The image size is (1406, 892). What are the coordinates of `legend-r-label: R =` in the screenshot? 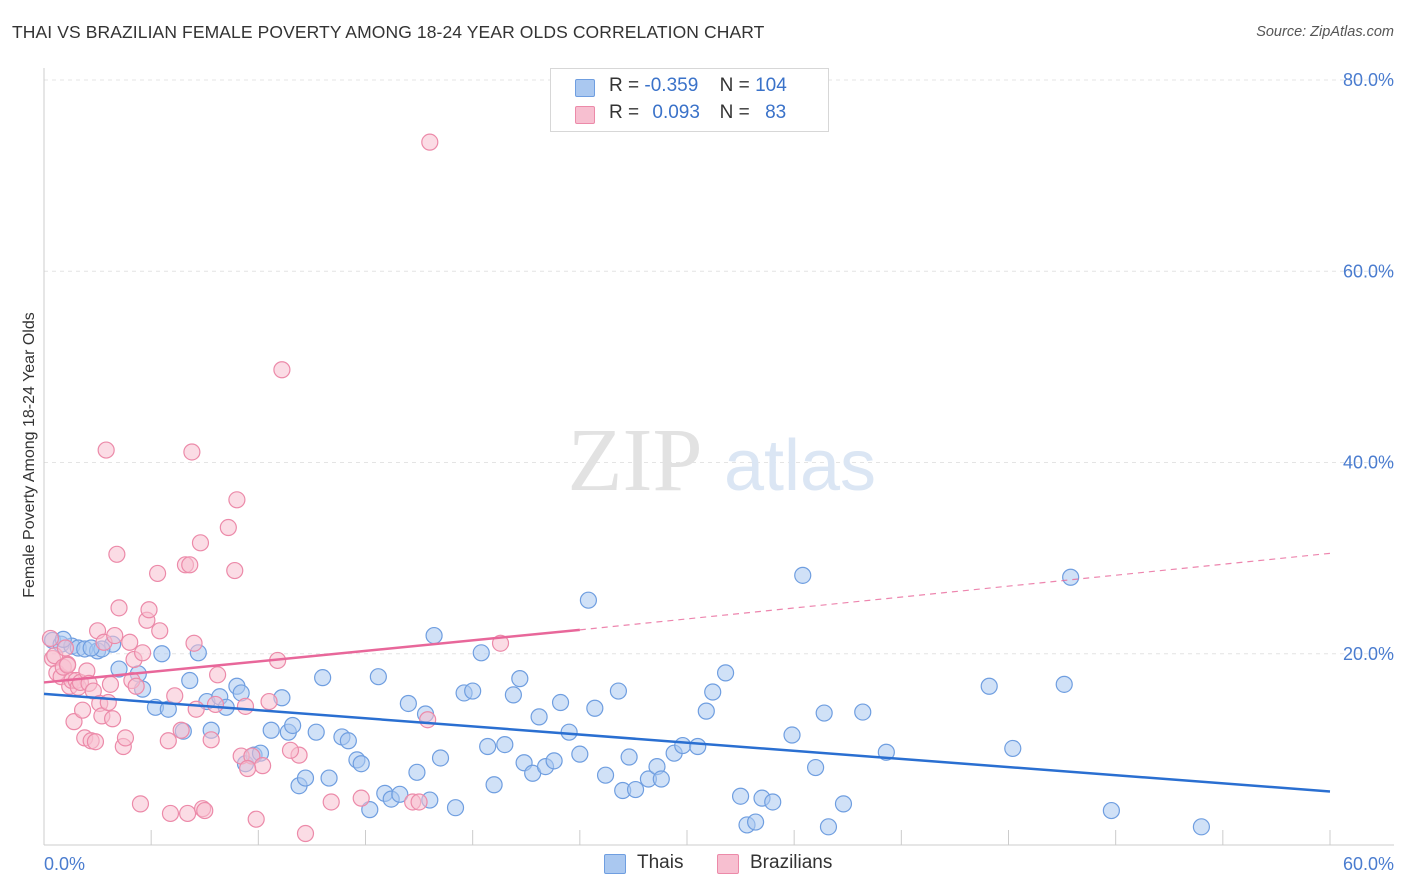 It's located at (624, 85).